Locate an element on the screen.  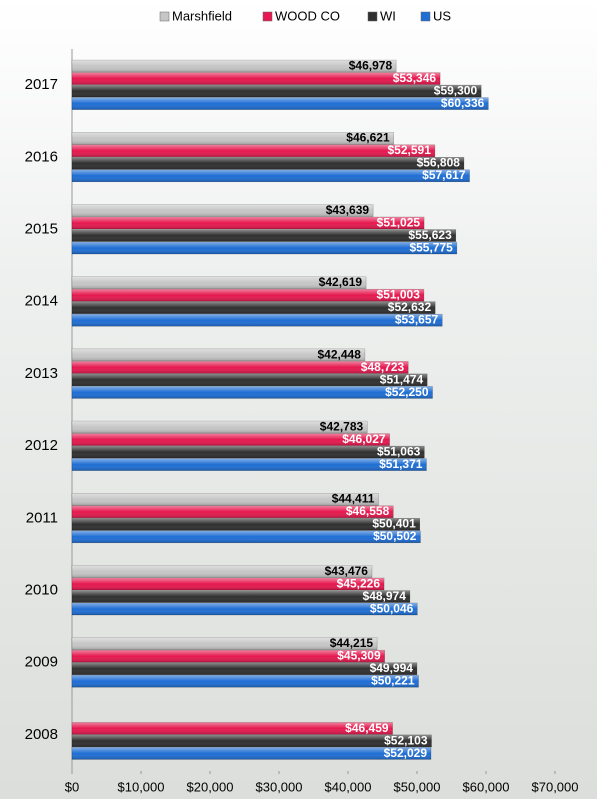
y-tick-label: 2009 is located at coordinates (41, 662).